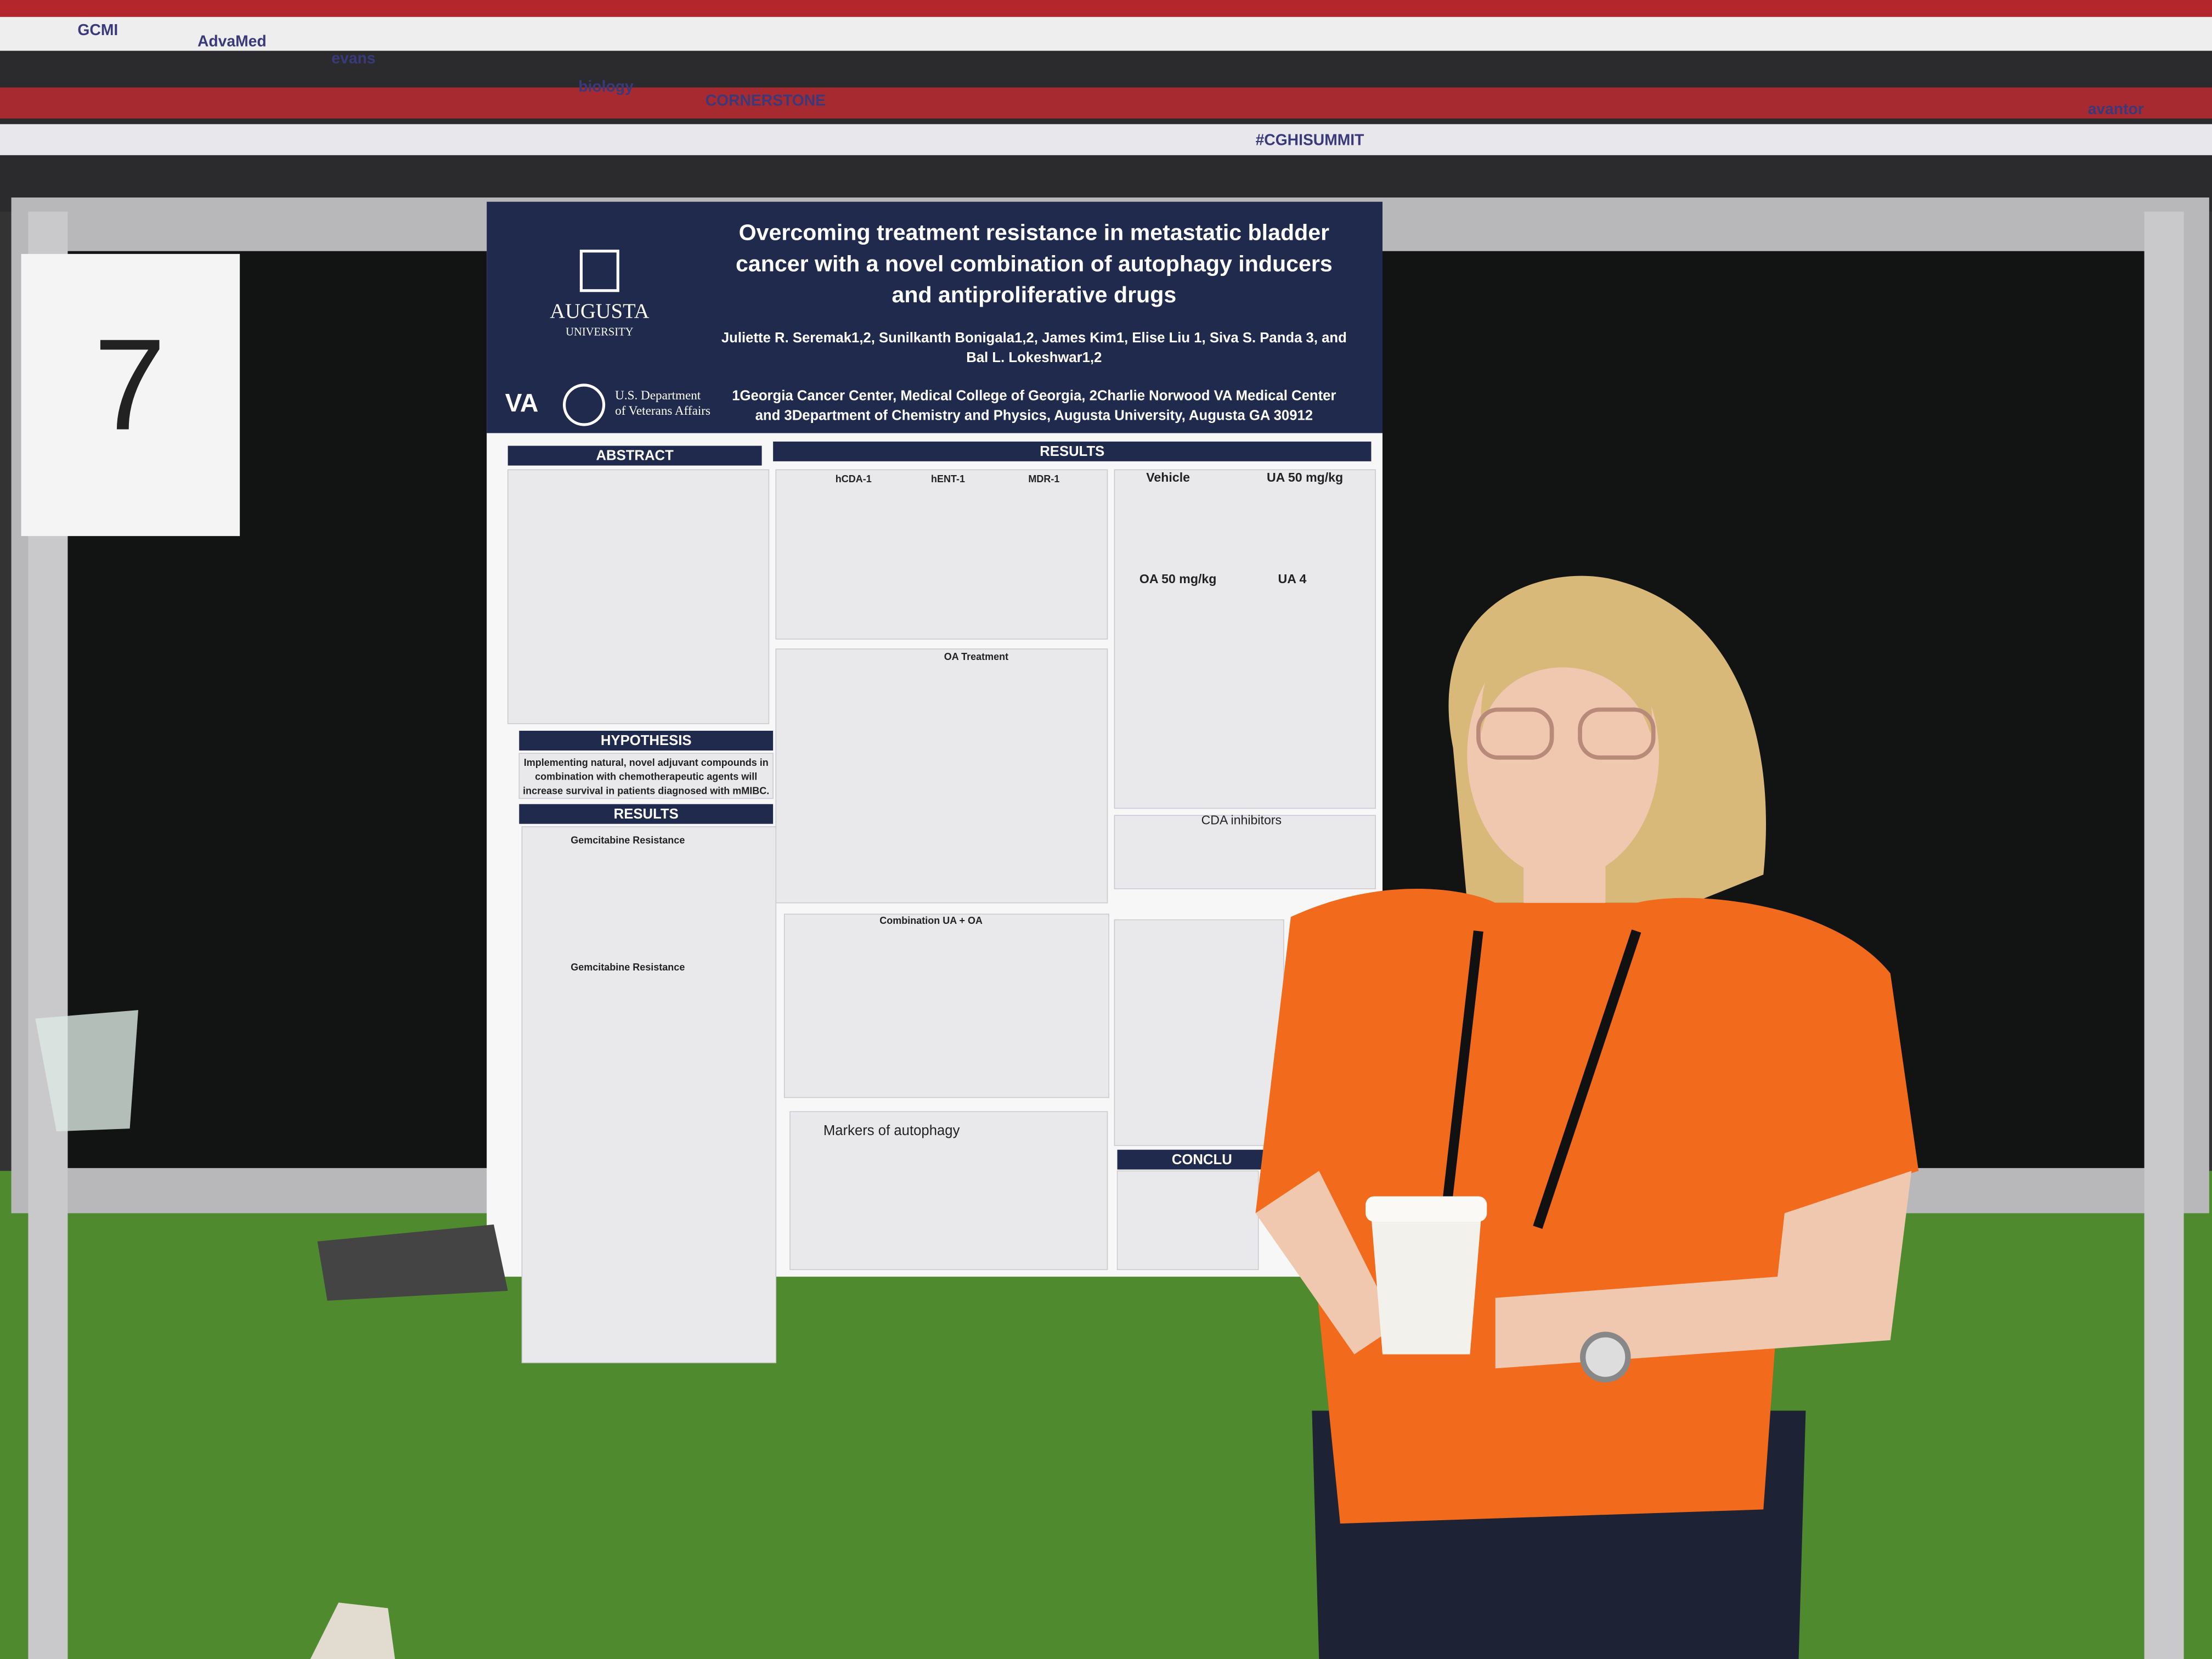  I want to click on poster-header, so click(935, 317).